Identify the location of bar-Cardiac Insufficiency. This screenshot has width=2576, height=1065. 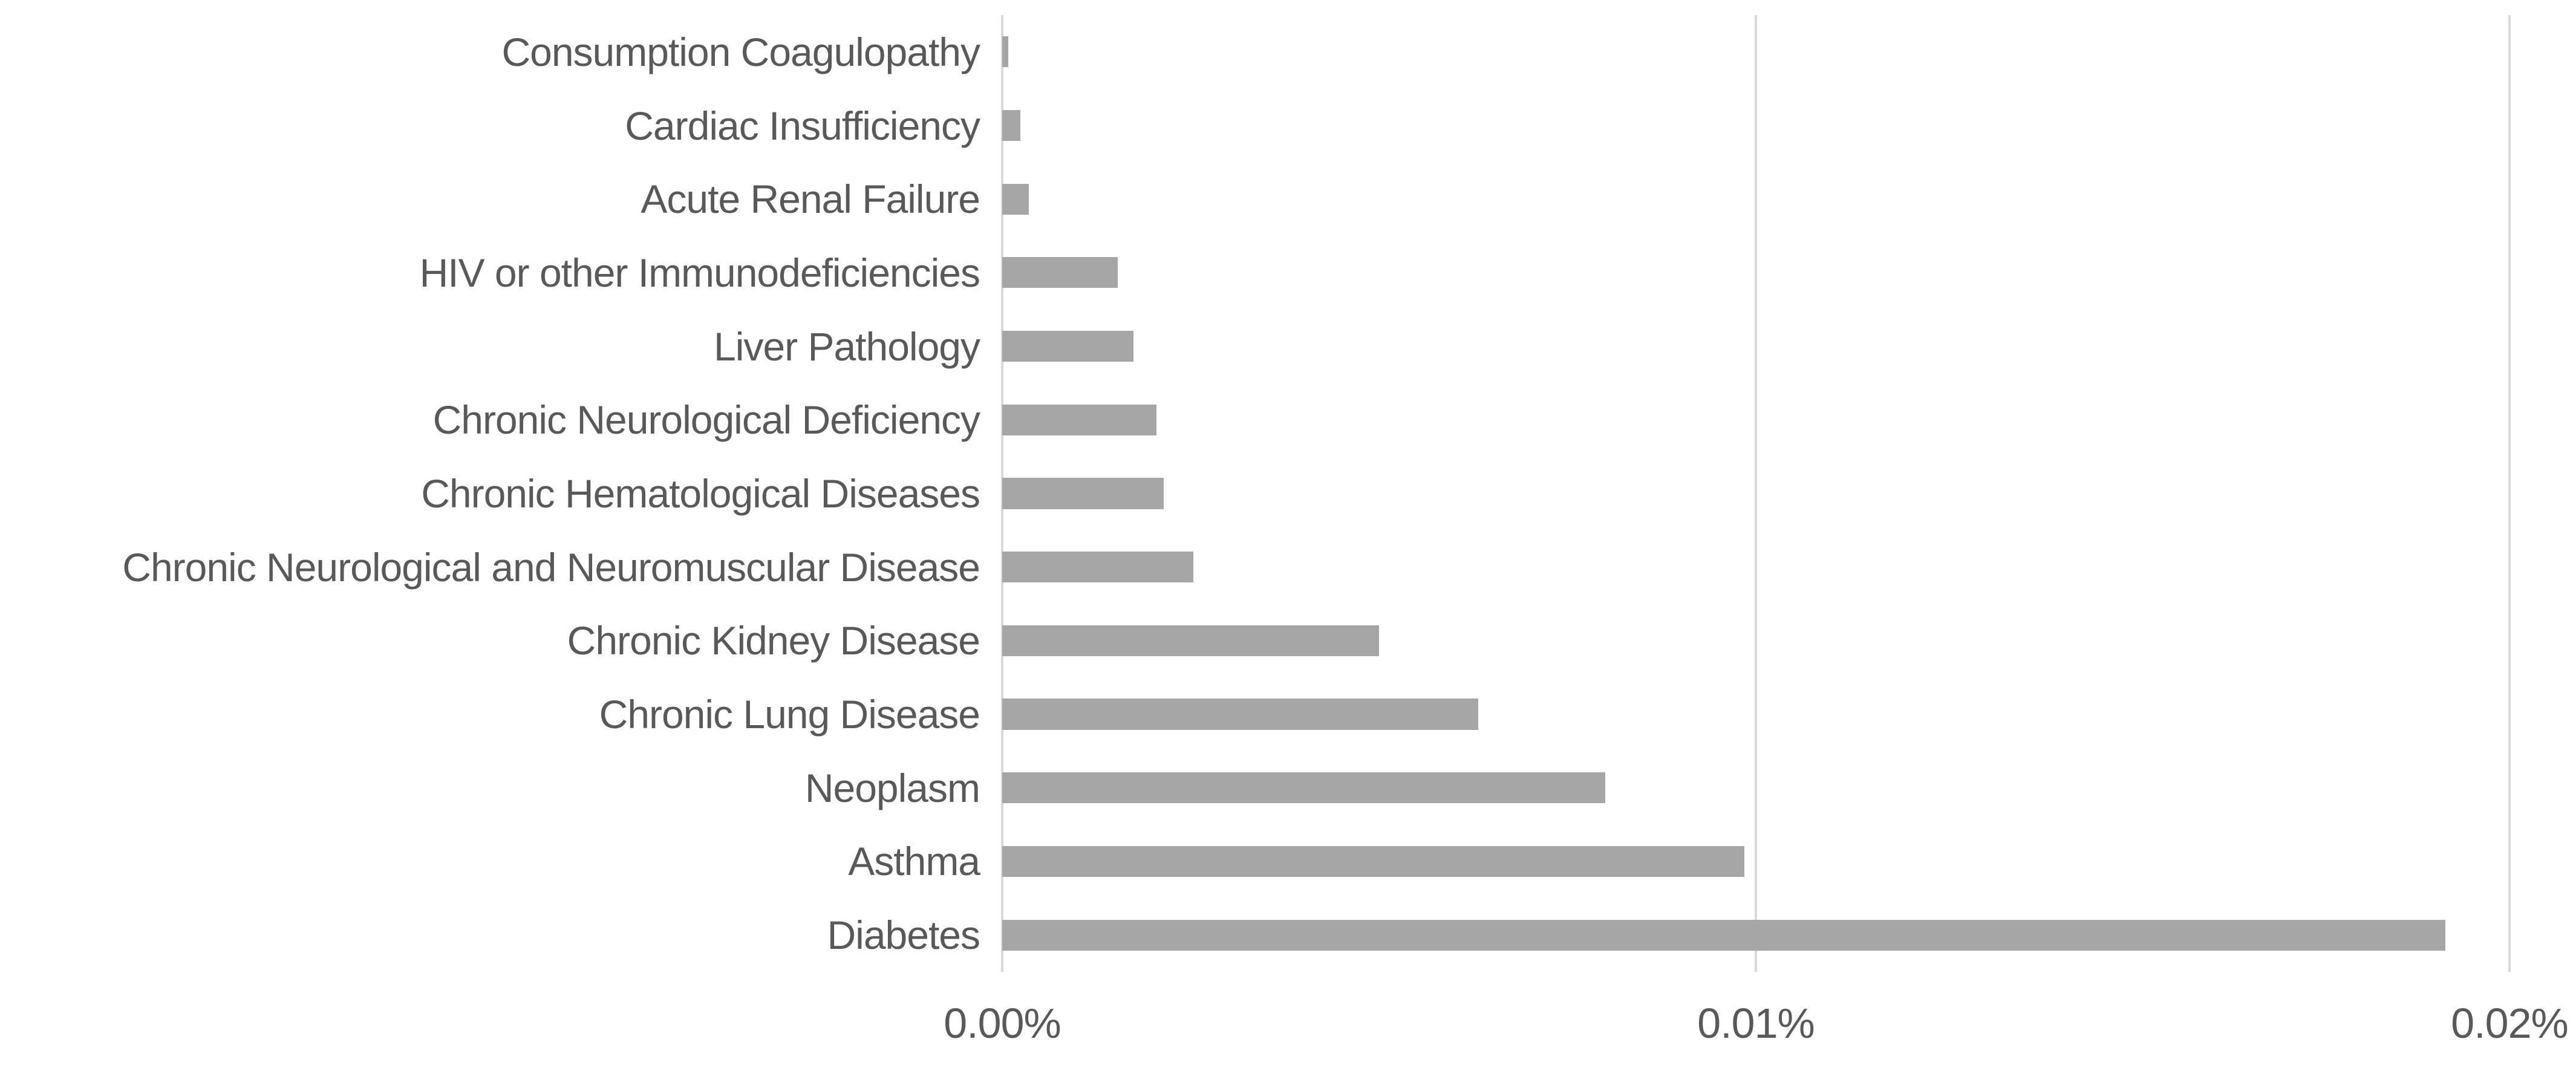
(1011, 125).